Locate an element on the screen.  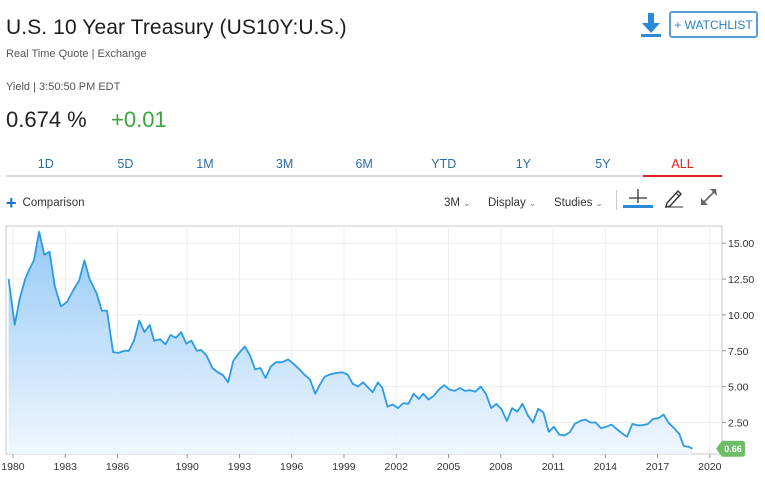
studies-label: Studies is located at coordinates (573, 203).